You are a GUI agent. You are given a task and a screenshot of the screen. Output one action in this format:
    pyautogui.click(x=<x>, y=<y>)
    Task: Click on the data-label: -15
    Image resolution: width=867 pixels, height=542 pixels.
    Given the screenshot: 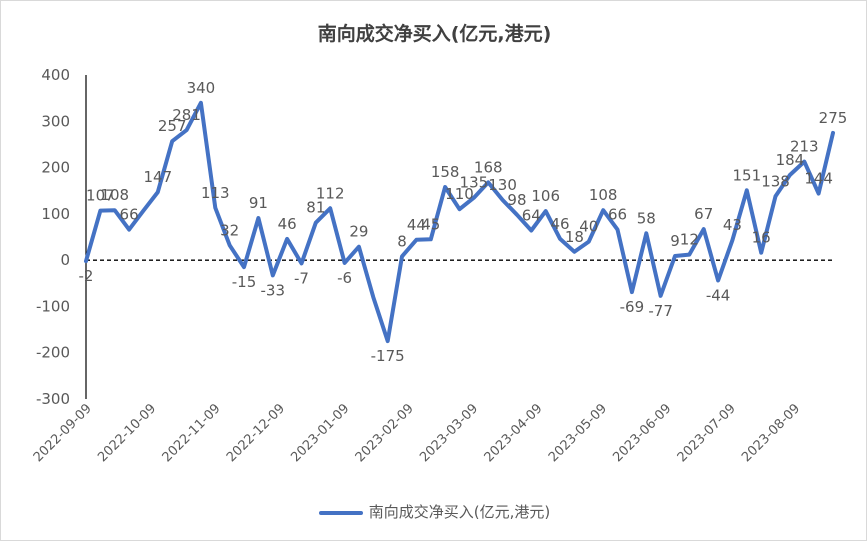 What is the action you would take?
    pyautogui.click(x=244, y=282)
    